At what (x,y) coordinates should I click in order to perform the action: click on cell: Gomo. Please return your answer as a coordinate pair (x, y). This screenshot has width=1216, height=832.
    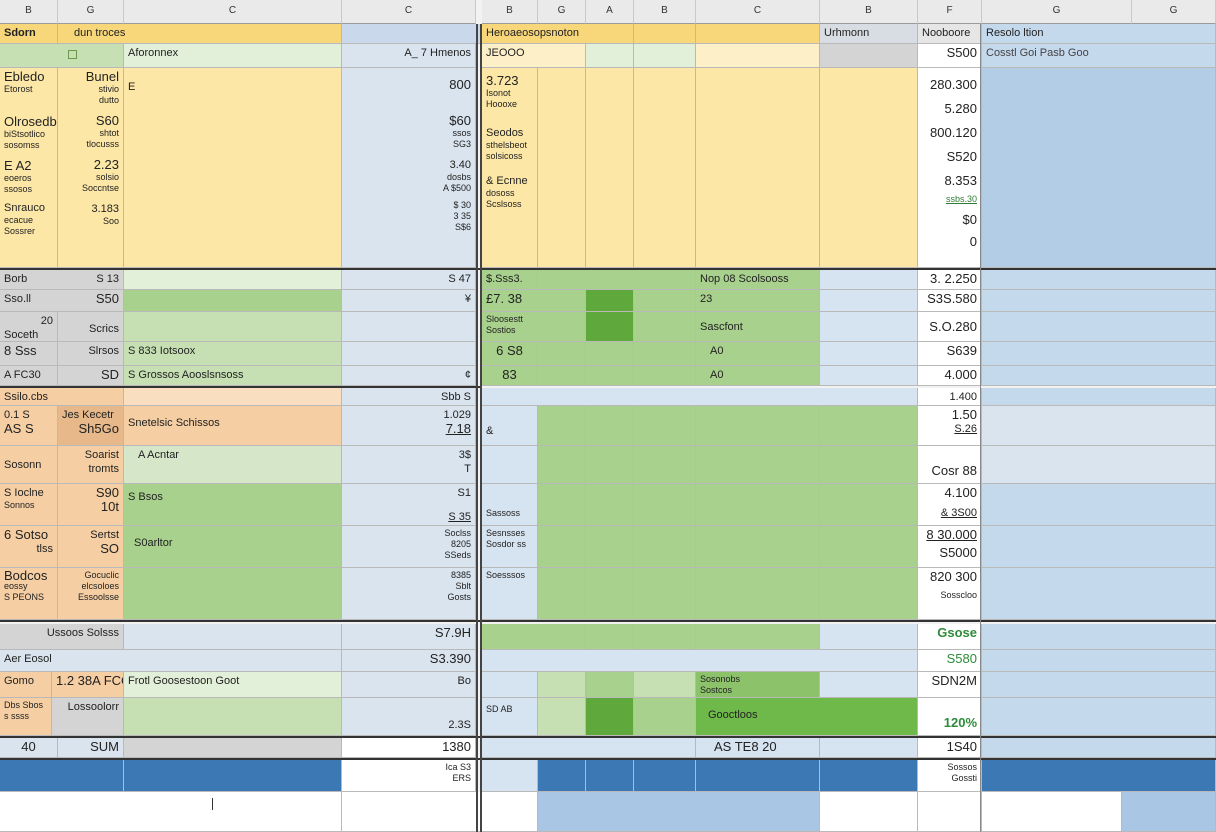
    Looking at the image, I should click on (26, 685).